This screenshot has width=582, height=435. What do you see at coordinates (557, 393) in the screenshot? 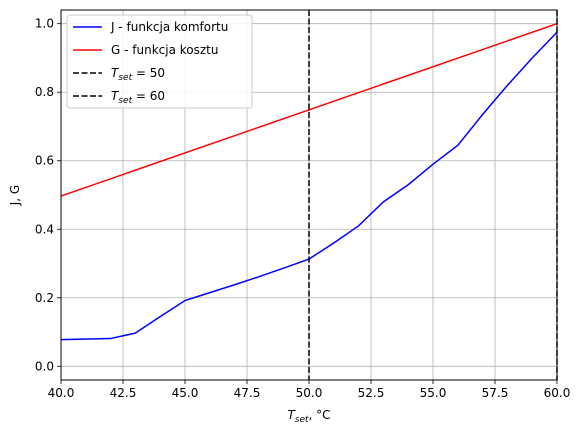
I see `x-tick-label: 60.0` at bounding box center [557, 393].